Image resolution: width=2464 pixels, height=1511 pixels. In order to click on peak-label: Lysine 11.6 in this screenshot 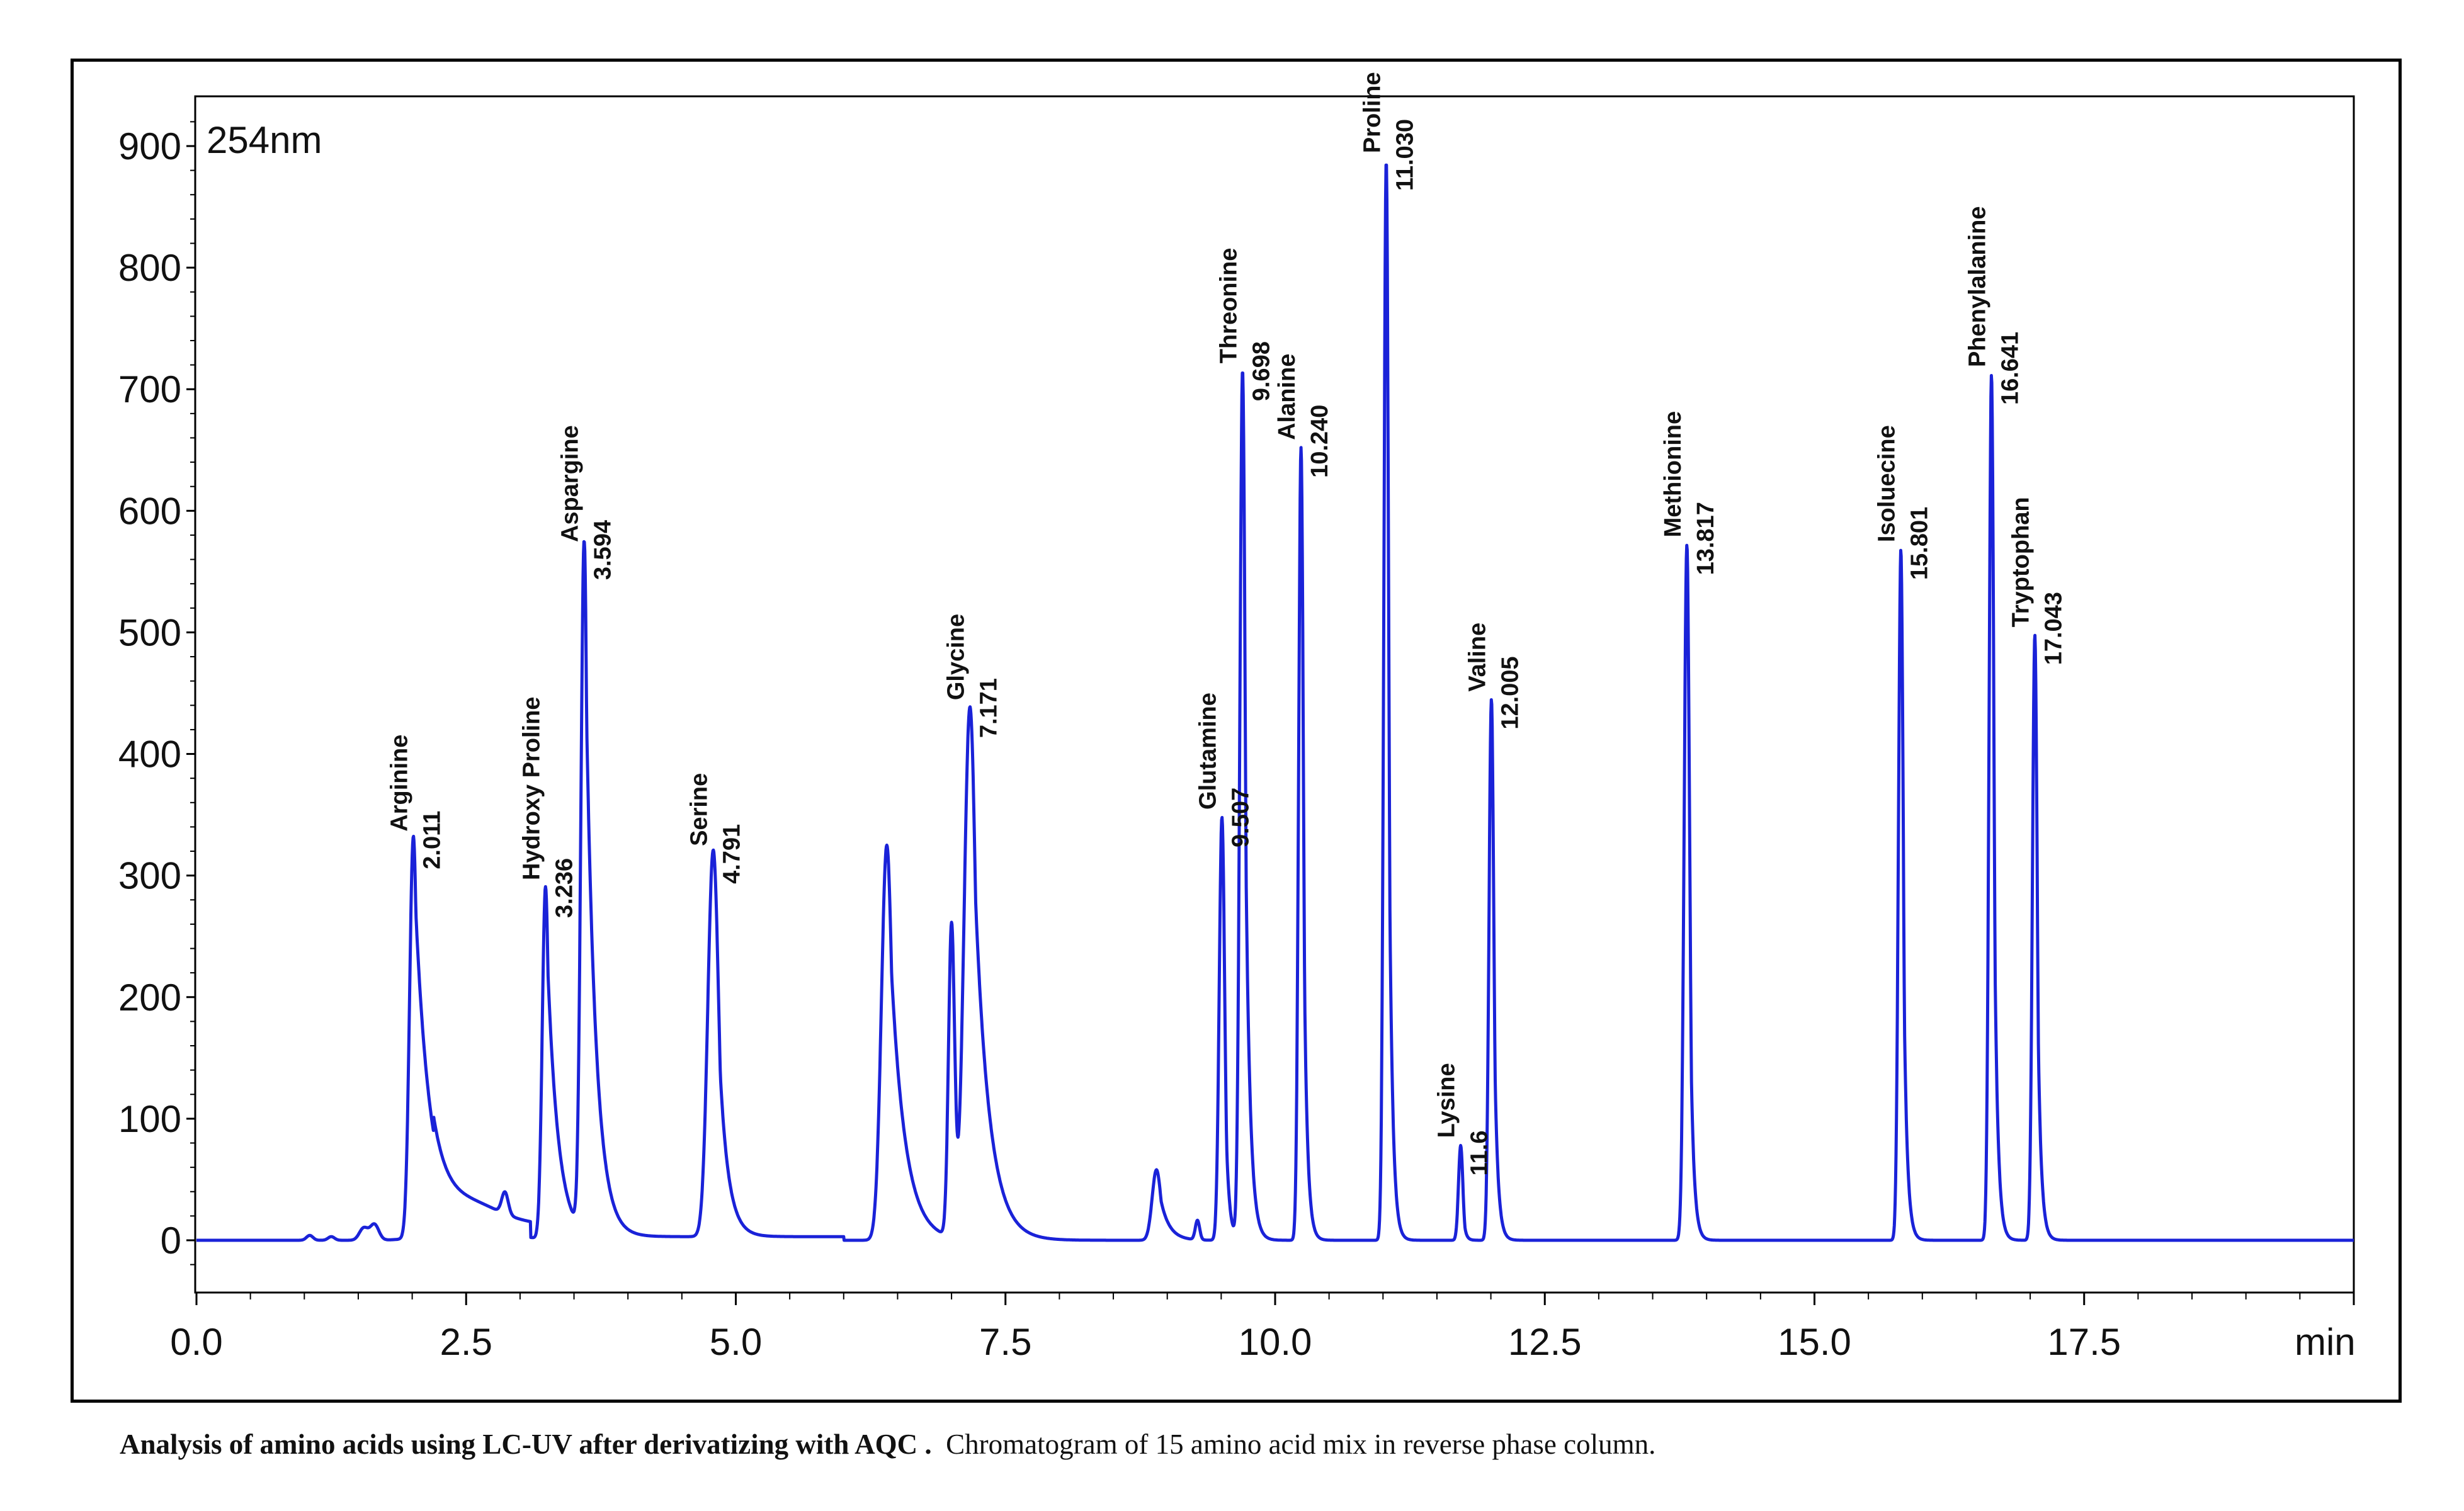, I will do `click(1463, 1119)`.